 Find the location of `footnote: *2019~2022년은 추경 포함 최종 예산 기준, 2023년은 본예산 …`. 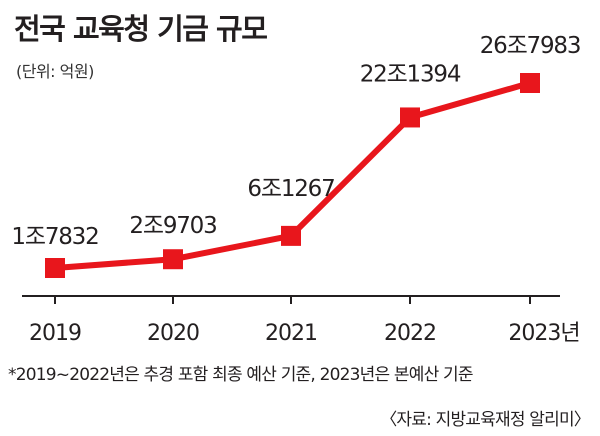

footnote: *2019~2022년은 추경 포함 최종 예산 기준, 2023년은 본예산 … is located at coordinates (241, 375).